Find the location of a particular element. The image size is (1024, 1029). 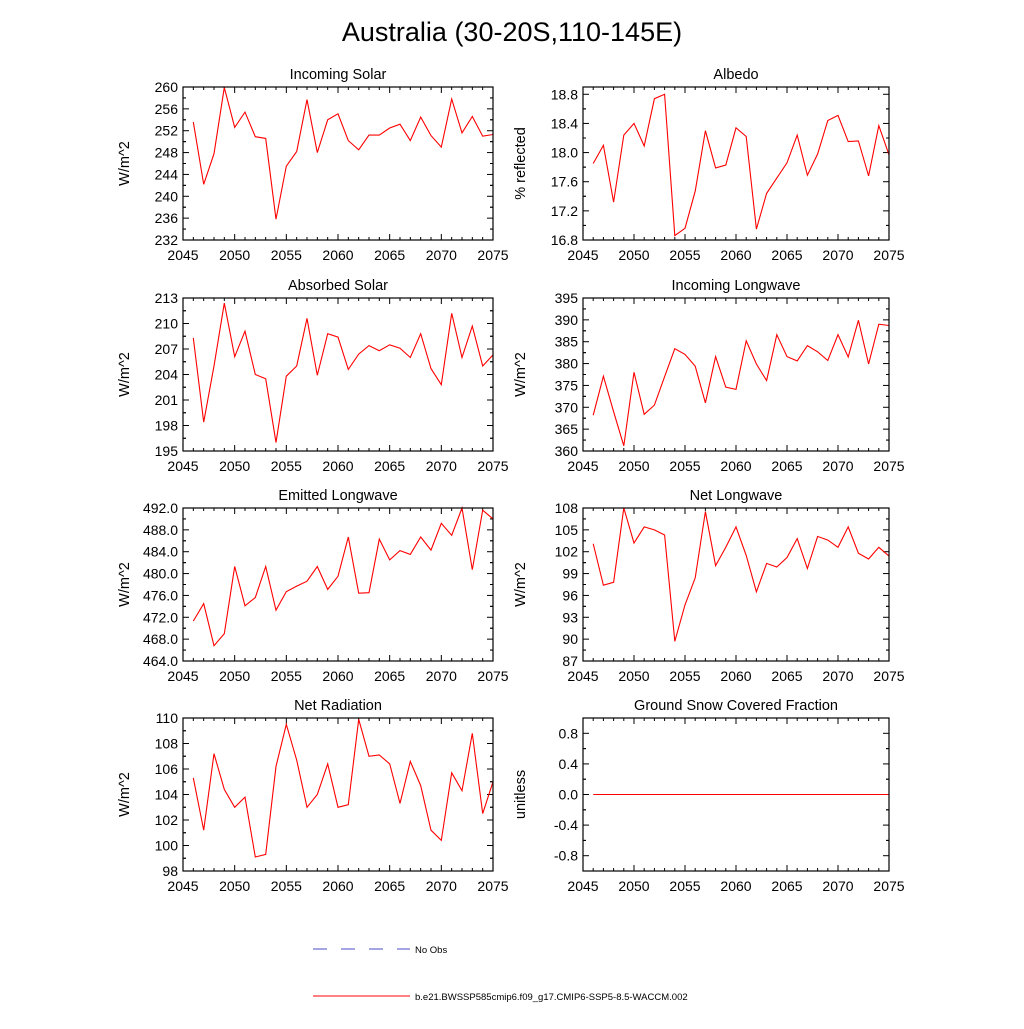

y-tick-label: 106 is located at coordinates (167, 769).